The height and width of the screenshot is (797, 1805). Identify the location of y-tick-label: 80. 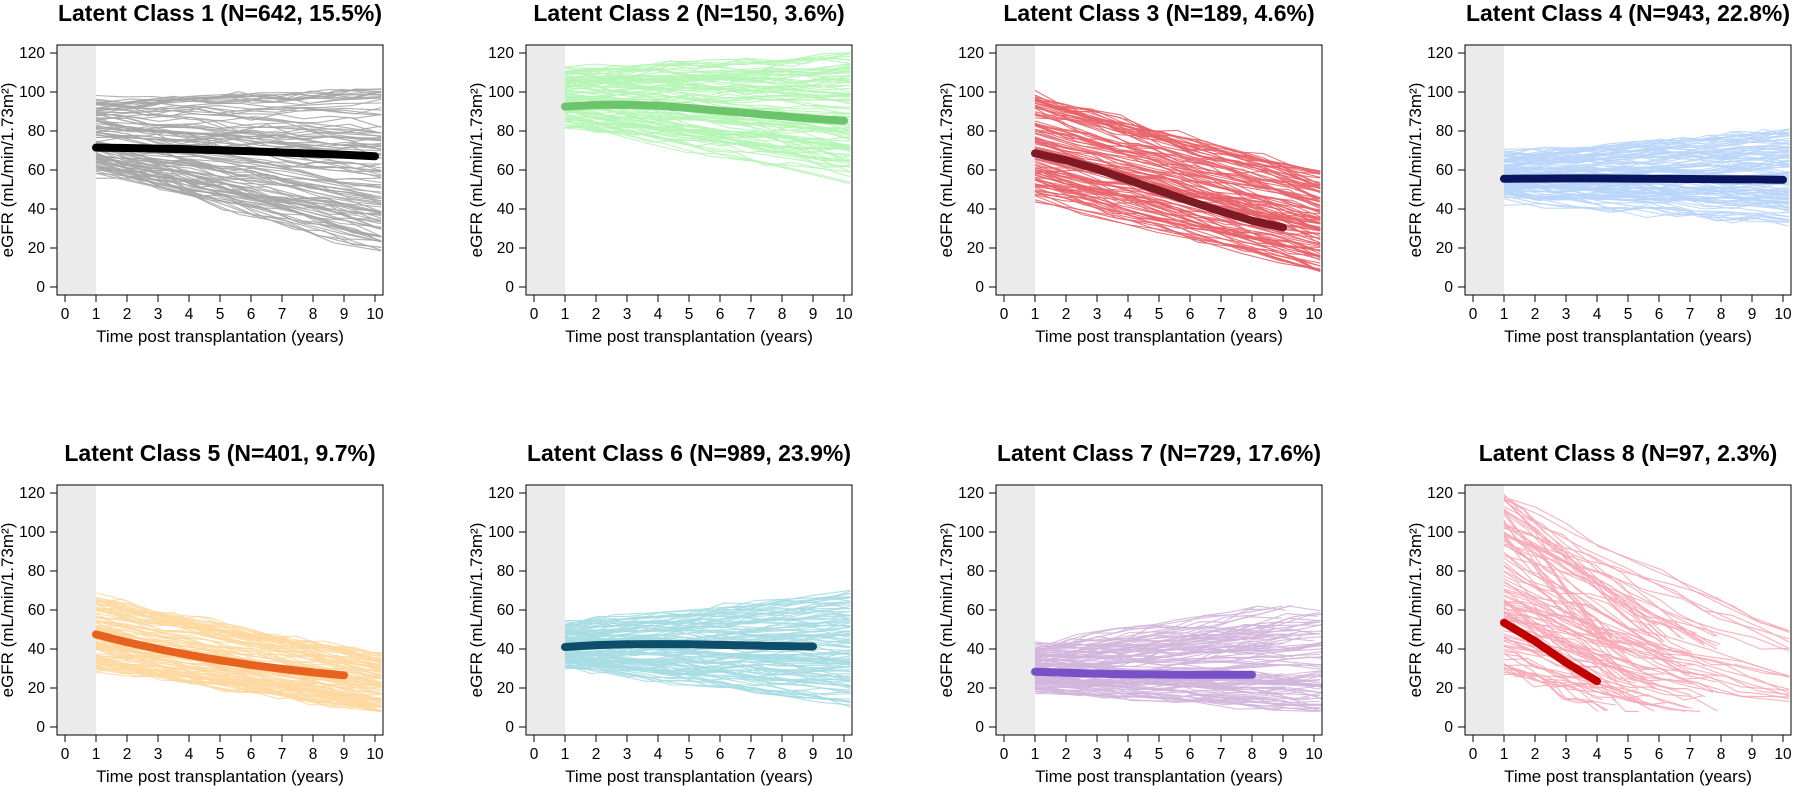
(1445, 131).